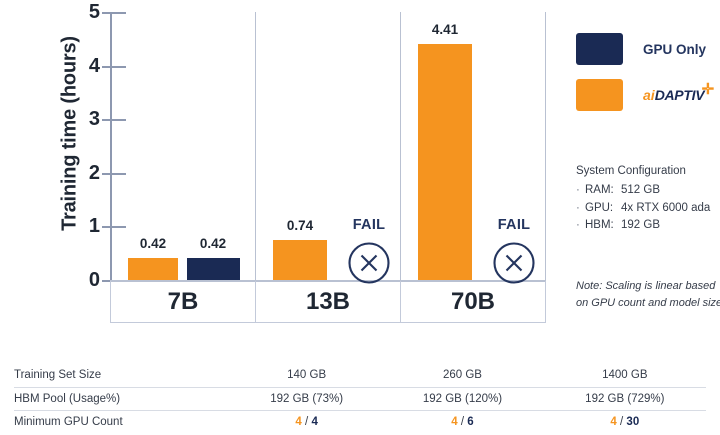 This screenshot has height=435, width=720. What do you see at coordinates (94, 119) in the screenshot?
I see `y-tick-label-3: 3` at bounding box center [94, 119].